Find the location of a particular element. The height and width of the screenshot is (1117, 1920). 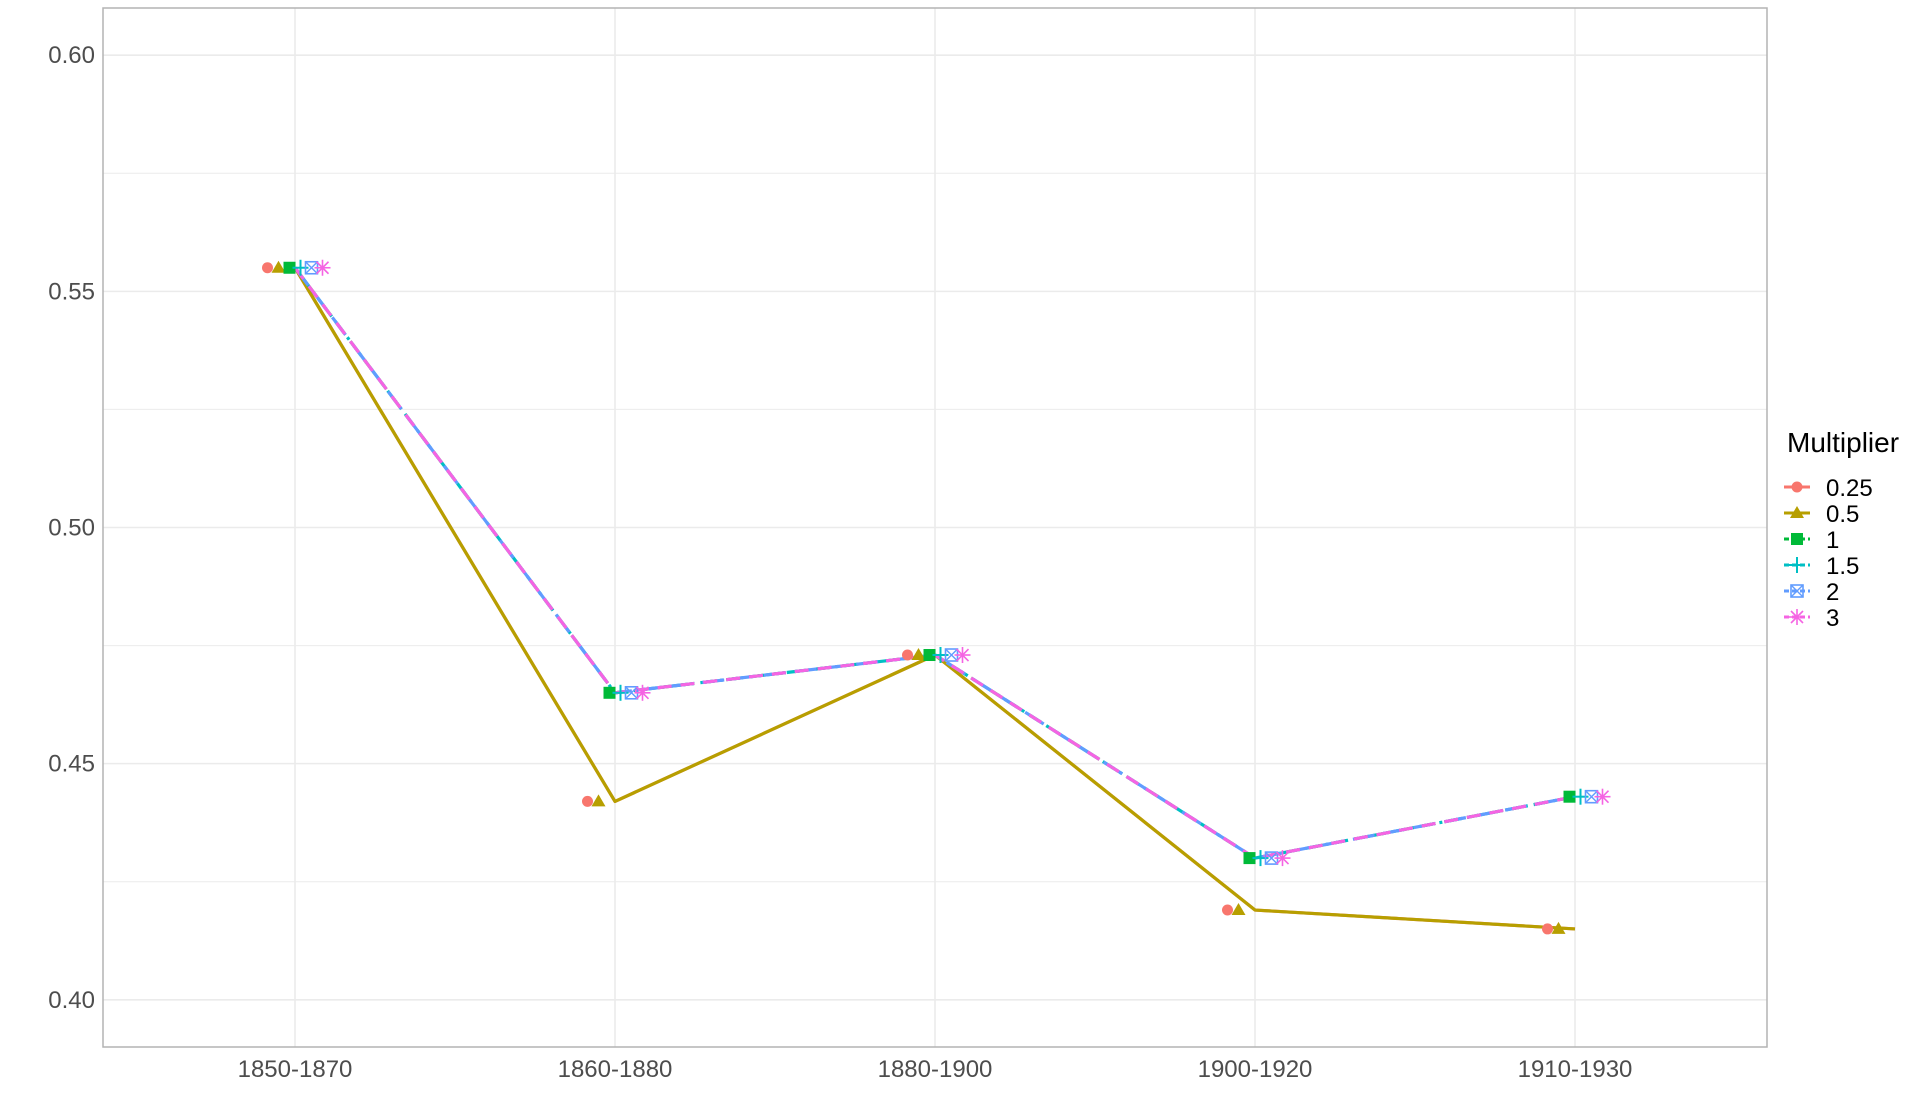

legend-key-1.5 is located at coordinates (1797, 565).